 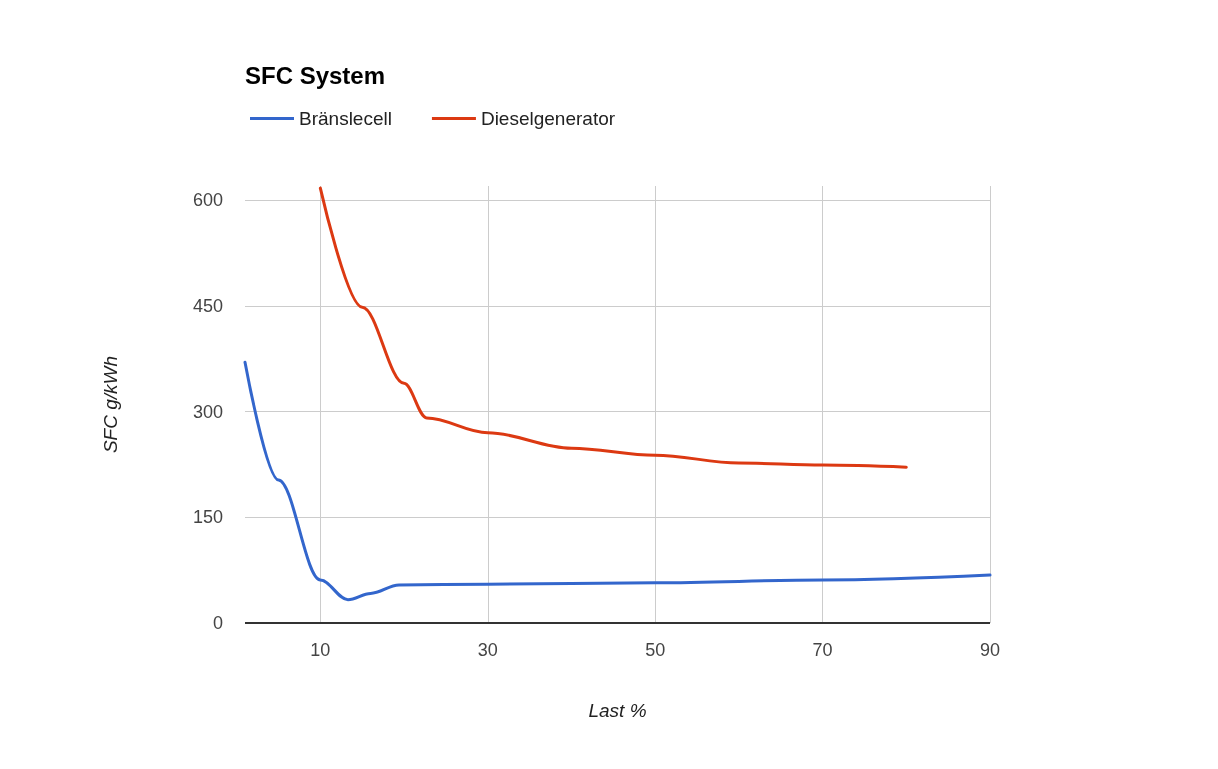 I want to click on y-tick-label: 300, so click(x=207, y=411).